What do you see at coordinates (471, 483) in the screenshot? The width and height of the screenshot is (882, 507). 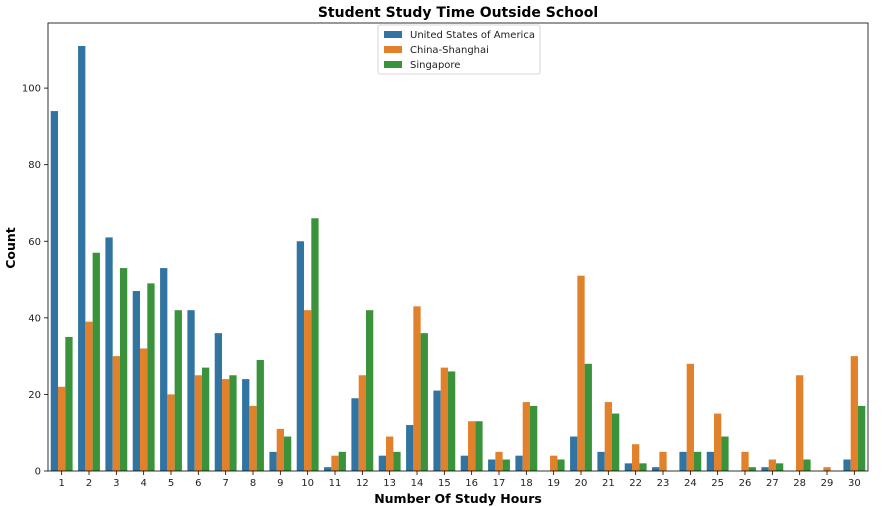 I see `x-tick-label: 16` at bounding box center [471, 483].